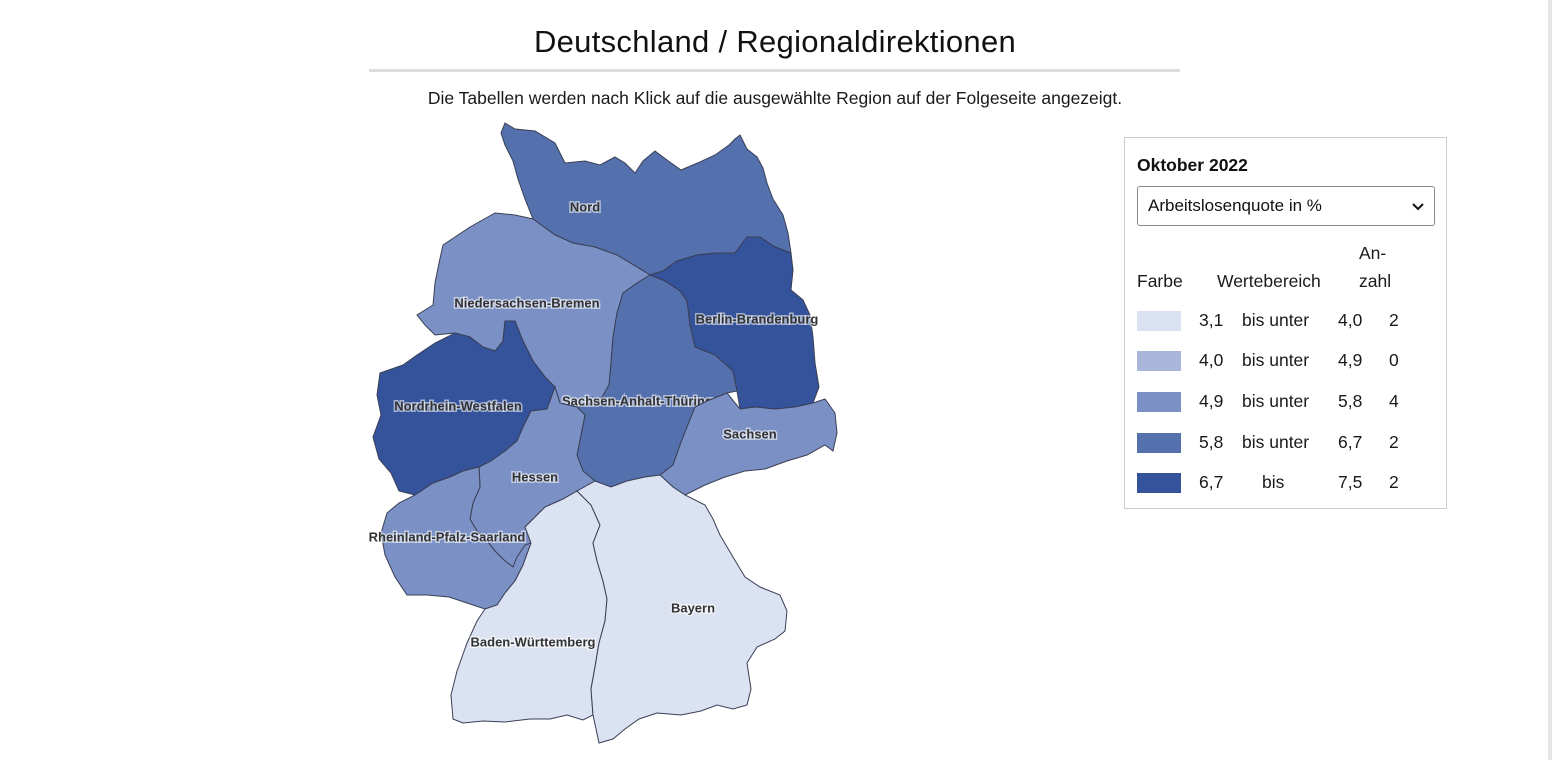  Describe the element at coordinates (645, 400) in the screenshot. I see `region-sachsen-anhalt-thueringen-label: Sachsen-Anhalt-Thüringen` at that location.